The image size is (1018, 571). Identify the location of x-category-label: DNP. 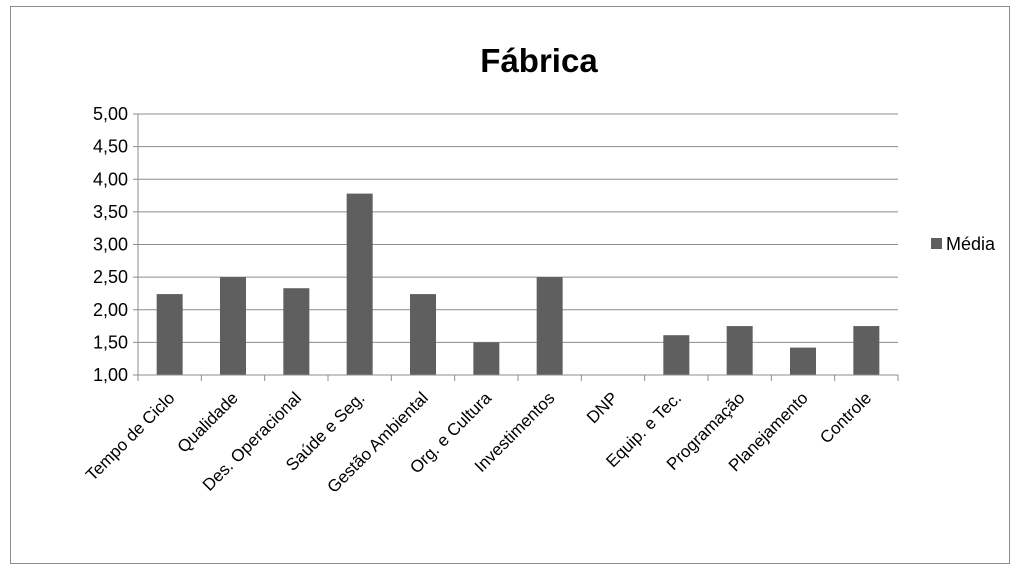
(602, 407).